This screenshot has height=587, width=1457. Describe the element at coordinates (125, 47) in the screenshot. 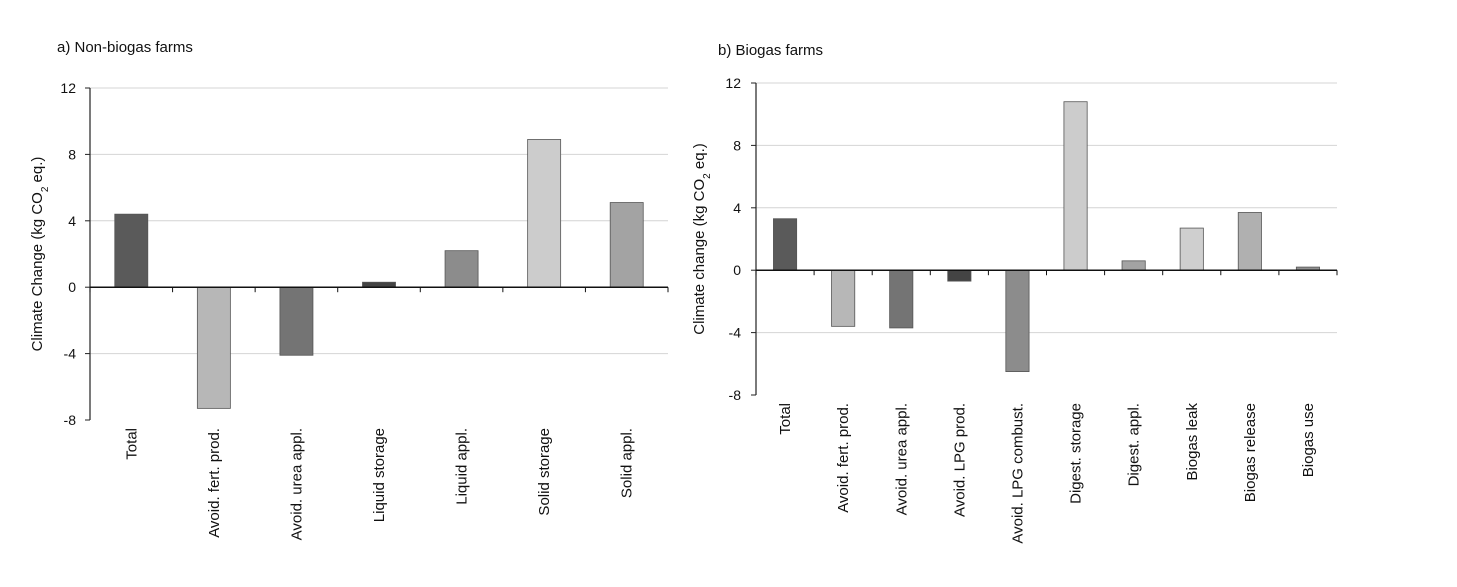

I see `panel-label: a) Non-biogas farms` at that location.